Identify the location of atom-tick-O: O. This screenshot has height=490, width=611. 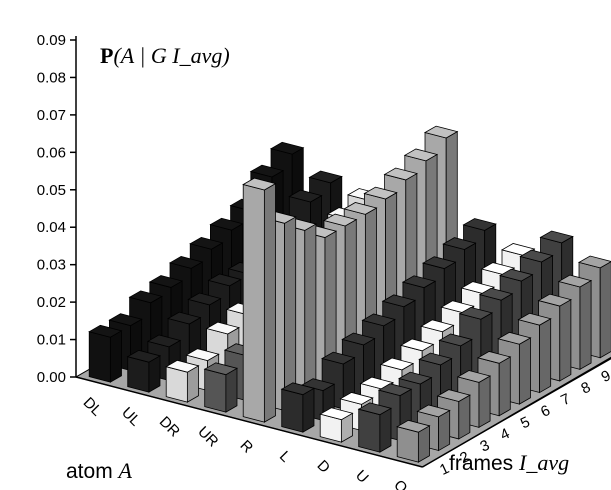
(400, 483).